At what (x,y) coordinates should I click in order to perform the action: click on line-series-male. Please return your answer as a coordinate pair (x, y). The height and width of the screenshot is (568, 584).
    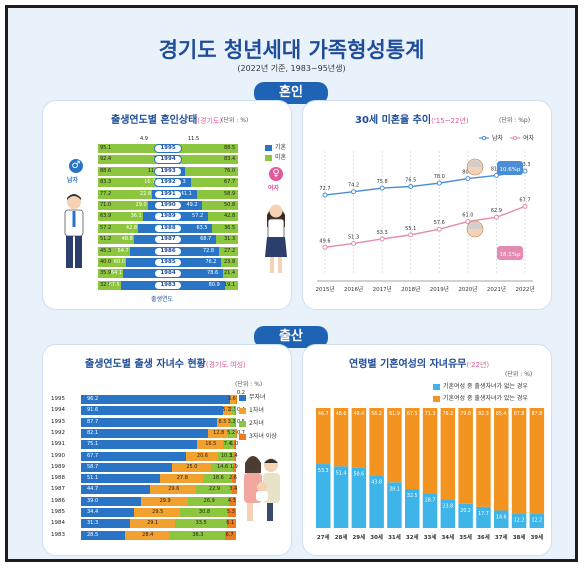
    Looking at the image, I should click on (425, 183).